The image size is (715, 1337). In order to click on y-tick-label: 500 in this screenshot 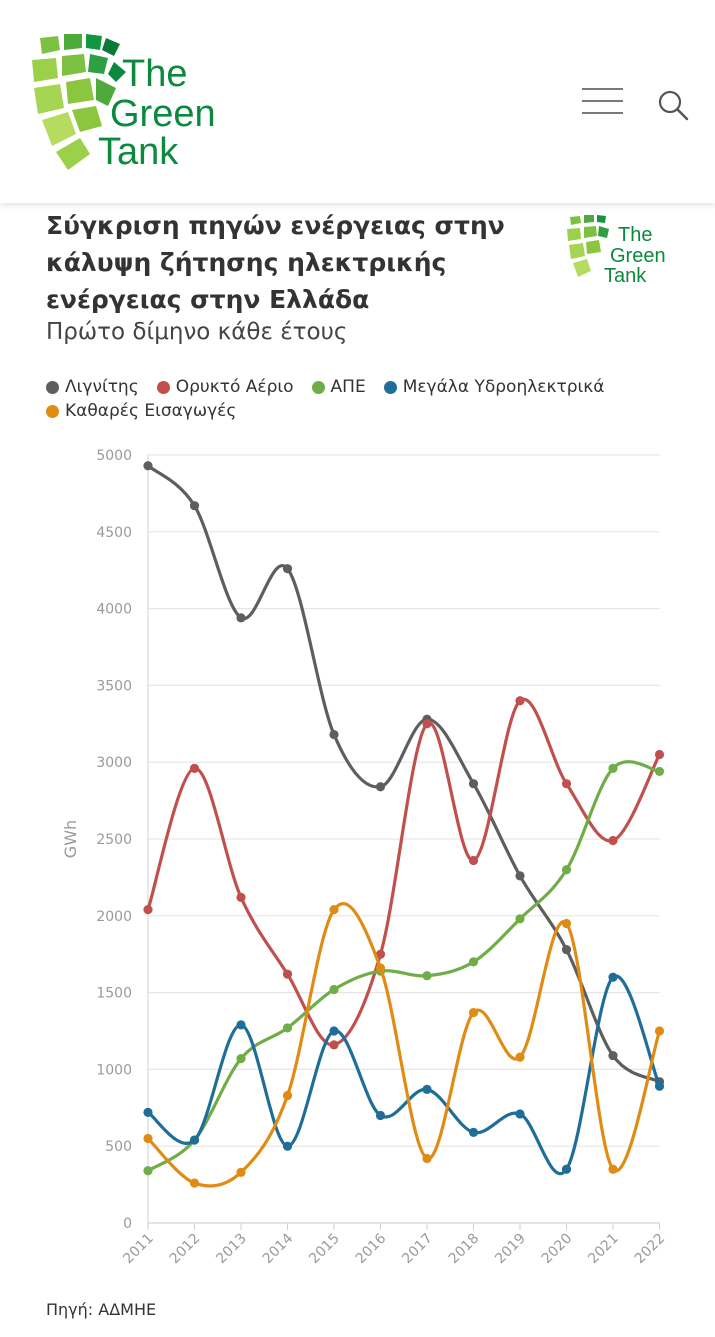, I will do `click(118, 1147)`.